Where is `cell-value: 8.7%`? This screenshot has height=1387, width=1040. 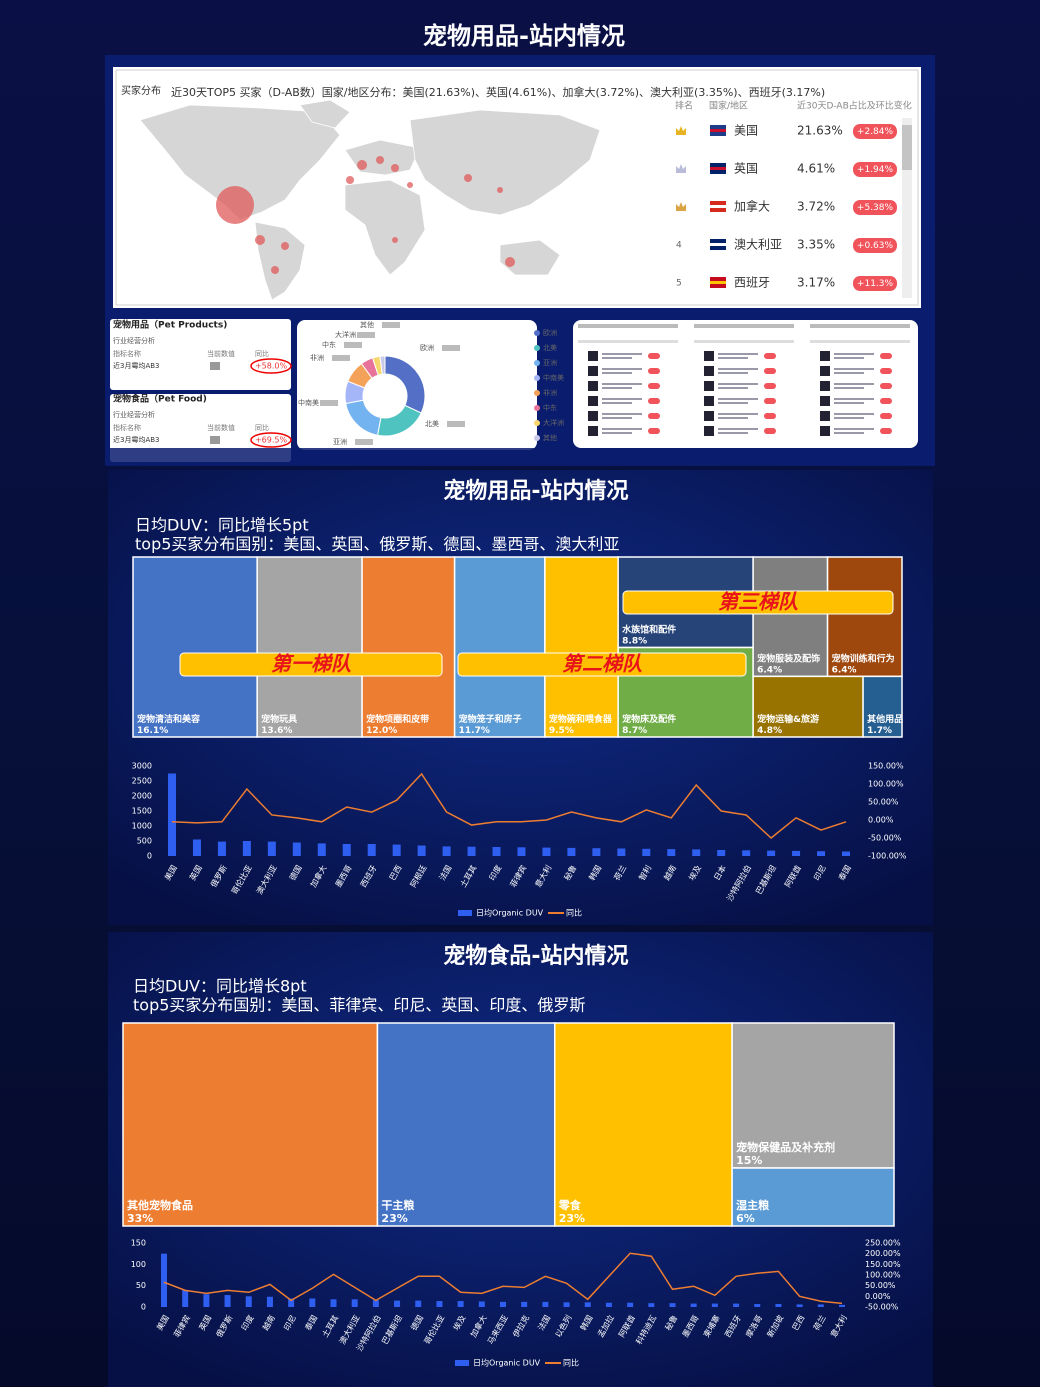
cell-value: 8.7% is located at coordinates (634, 731).